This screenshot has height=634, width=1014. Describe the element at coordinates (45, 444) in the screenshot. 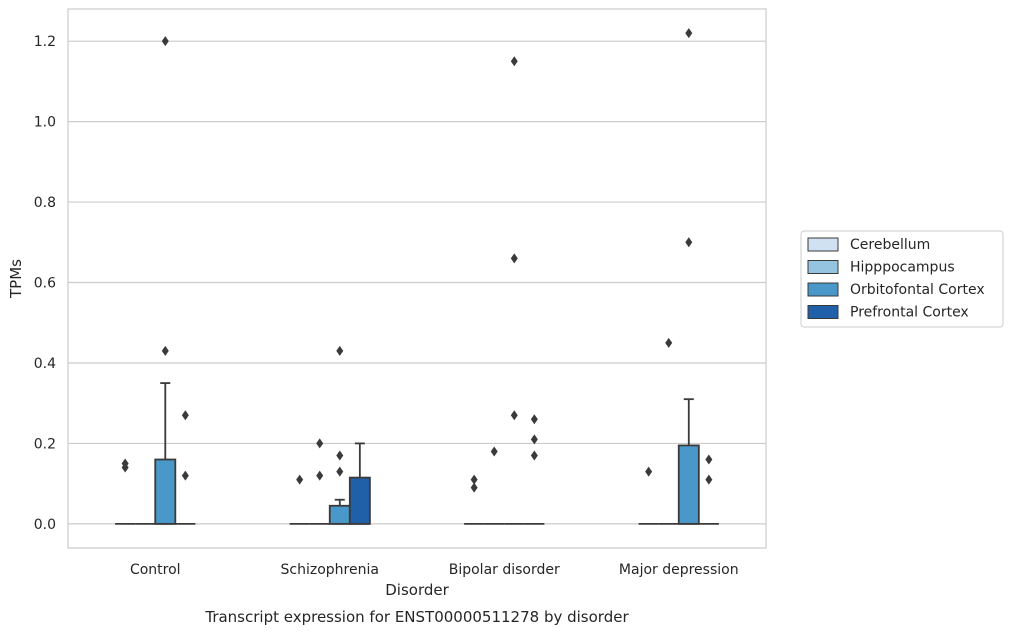

I see `y-tick-label: 0.2` at that location.